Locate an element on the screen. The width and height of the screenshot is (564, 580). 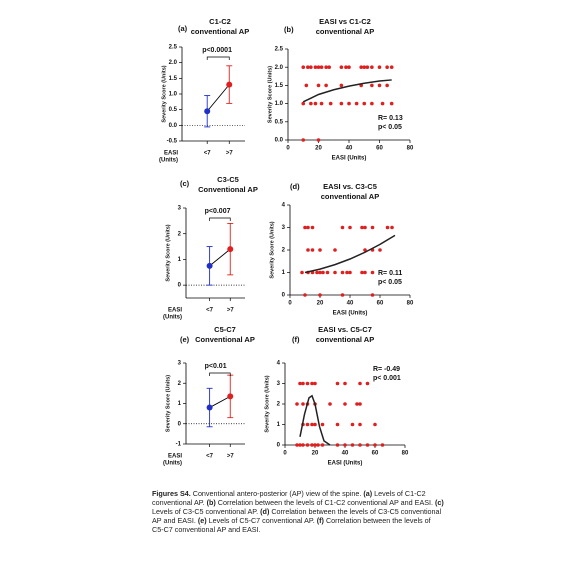
y-tick-label: 2 is located at coordinates (279, 405).